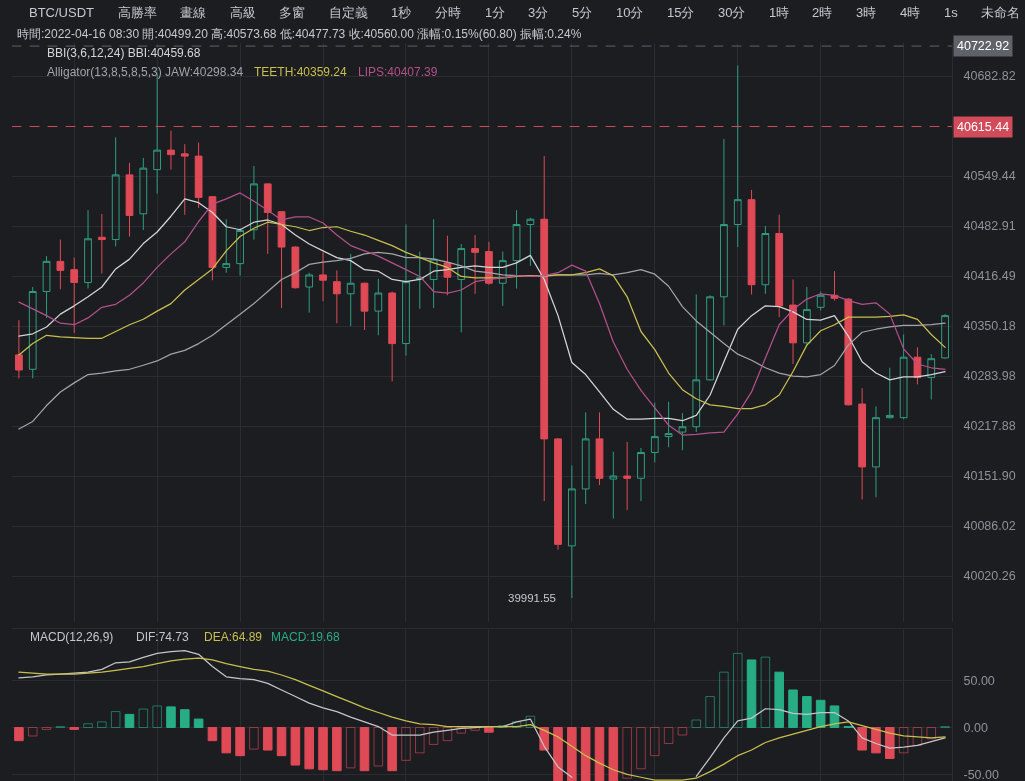 This screenshot has height=781, width=1025. What do you see at coordinates (779, 12) in the screenshot?
I see `text: 1時` at bounding box center [779, 12].